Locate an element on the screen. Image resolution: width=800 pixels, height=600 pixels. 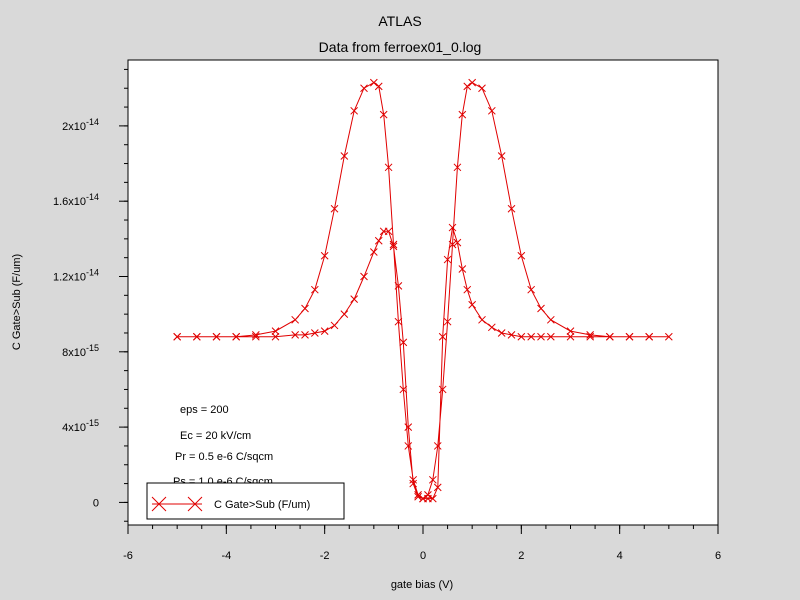
legend-box is located at coordinates (245, 501).